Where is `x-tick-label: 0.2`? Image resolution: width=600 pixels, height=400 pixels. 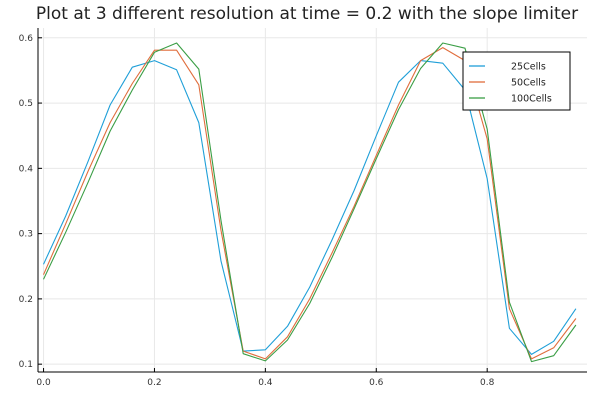
x-tick-label: 0.2 is located at coordinates (154, 383).